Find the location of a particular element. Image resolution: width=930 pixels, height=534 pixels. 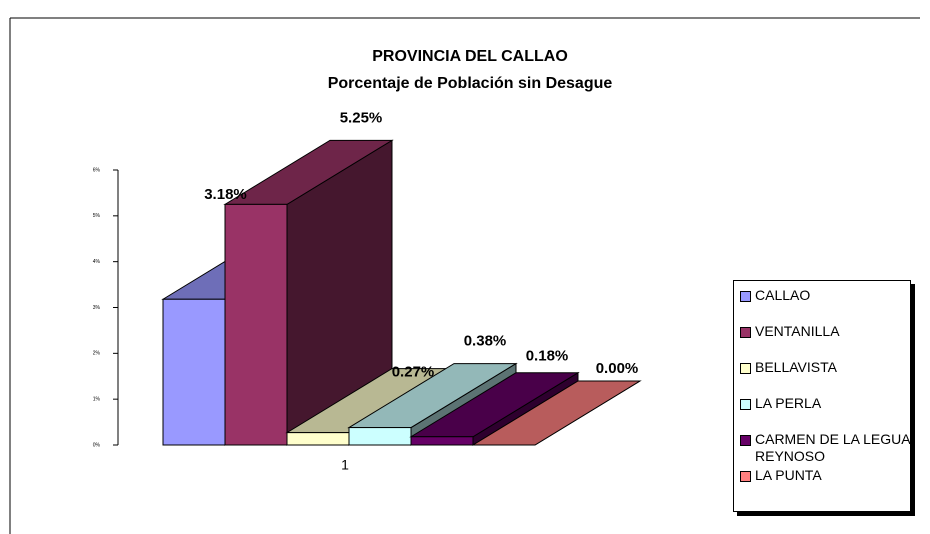

y-tick-label: 4% is located at coordinates (97, 262).